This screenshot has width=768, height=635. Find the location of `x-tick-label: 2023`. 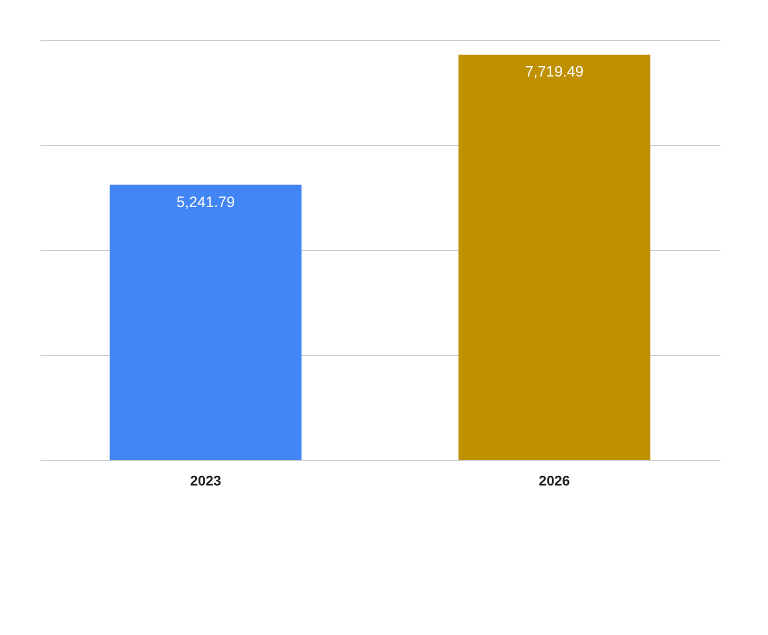

x-tick-label: 2023 is located at coordinates (206, 480).